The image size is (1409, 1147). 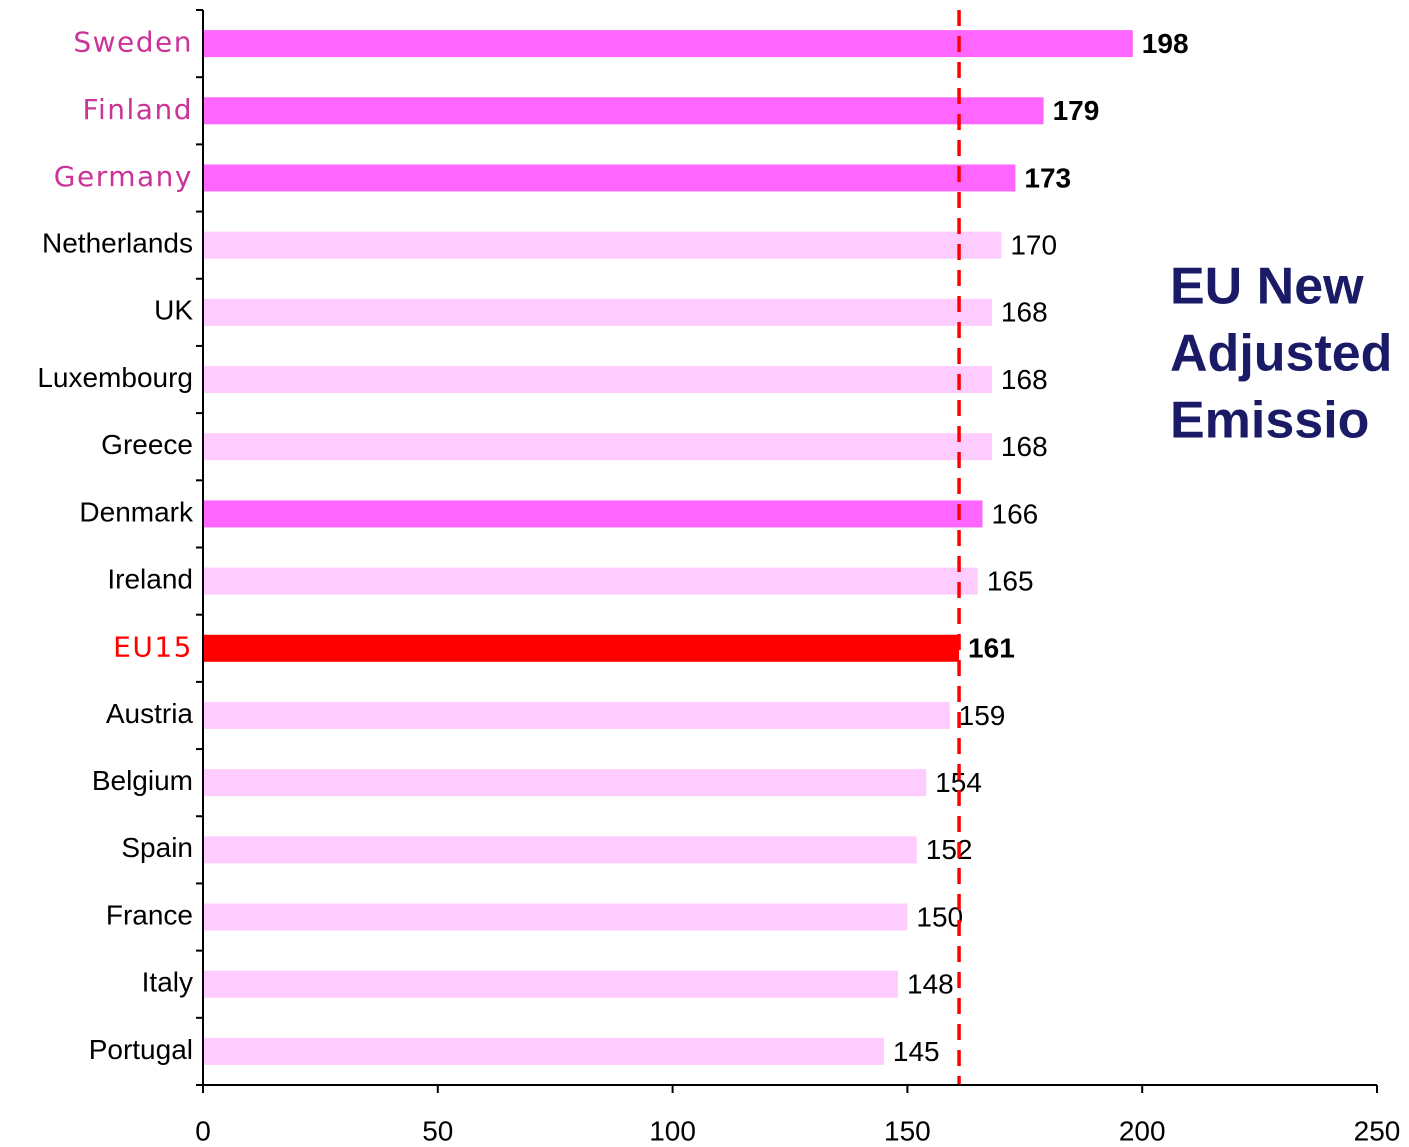 I want to click on x-tick-label: 100, so click(x=672, y=1130).